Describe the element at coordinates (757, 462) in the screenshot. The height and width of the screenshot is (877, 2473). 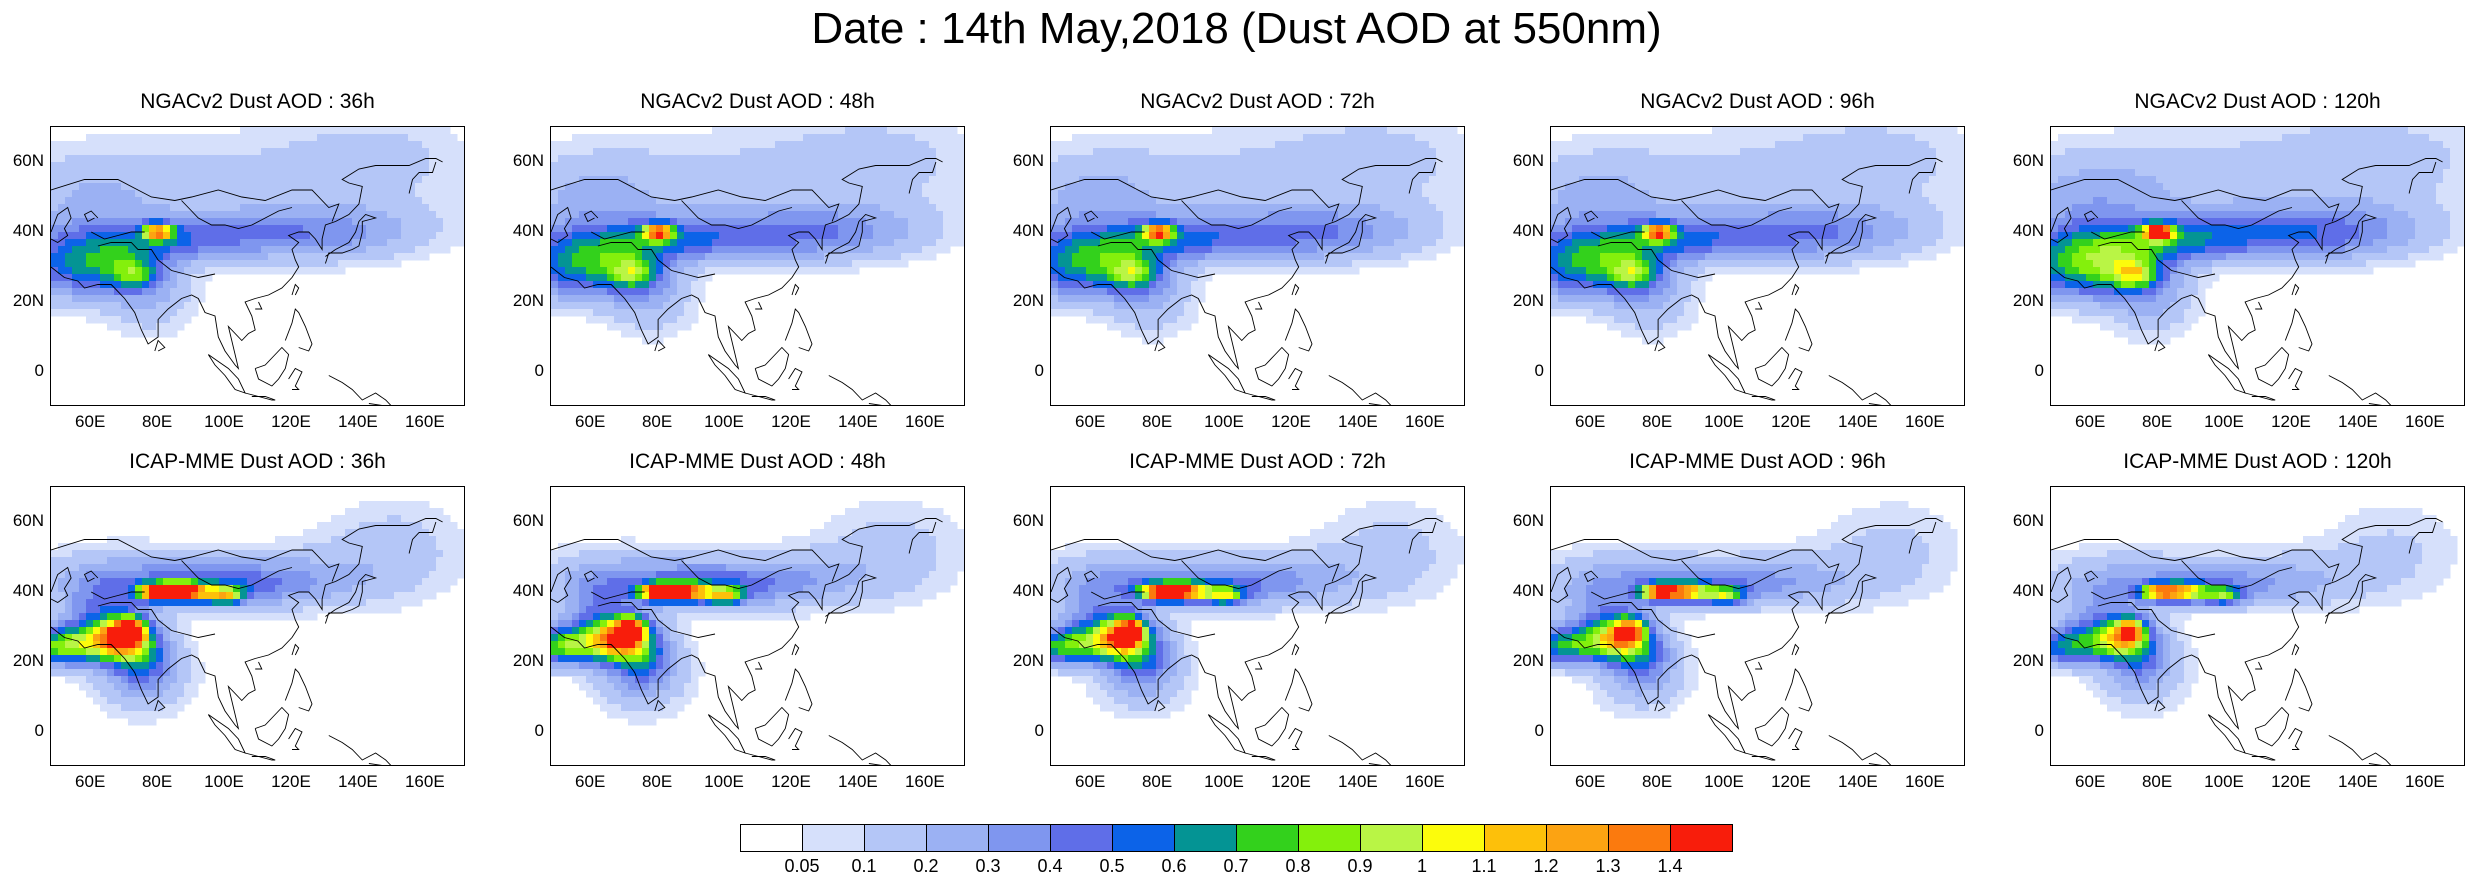
I see `panel-title: ICAP-MME Dust AOD : 48h` at that location.